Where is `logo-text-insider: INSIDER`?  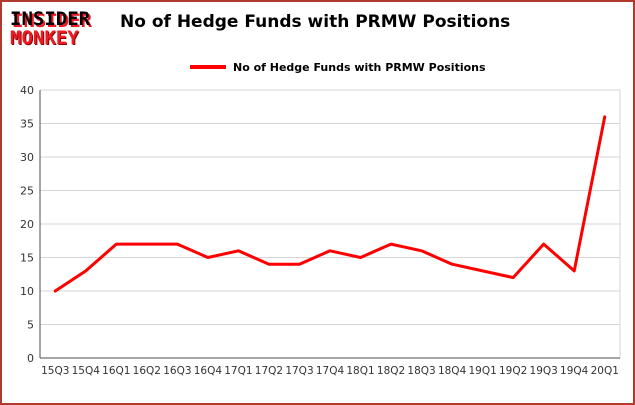 logo-text-insider: INSIDER is located at coordinates (50, 19).